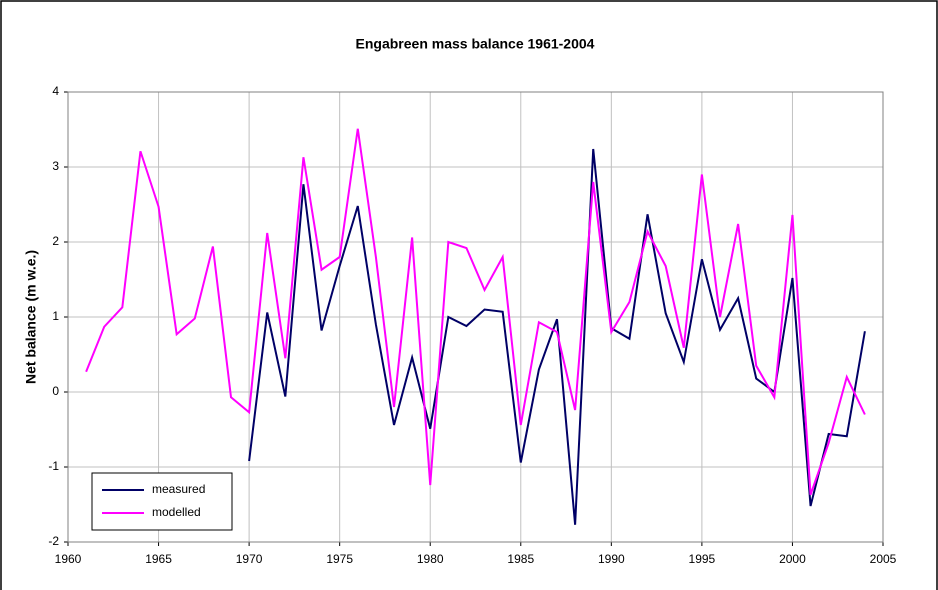 Image resolution: width=938 pixels, height=590 pixels. What do you see at coordinates (520, 559) in the screenshot?
I see `x-tick-label: 1985` at bounding box center [520, 559].